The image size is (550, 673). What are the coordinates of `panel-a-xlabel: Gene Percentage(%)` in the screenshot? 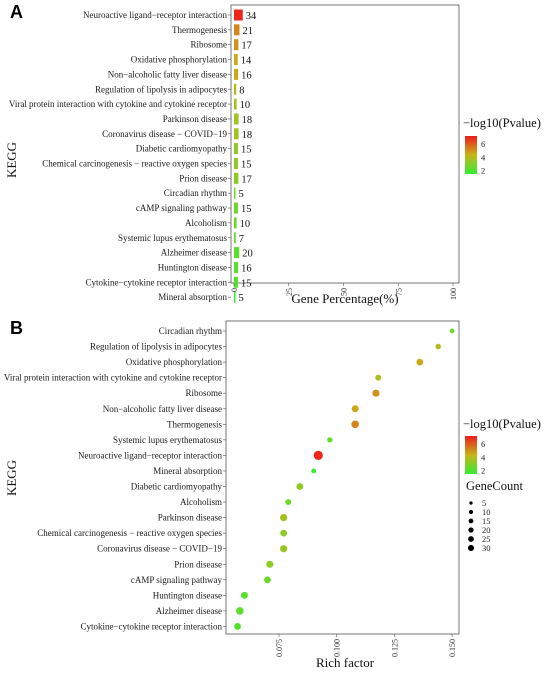 It's located at (344, 298).